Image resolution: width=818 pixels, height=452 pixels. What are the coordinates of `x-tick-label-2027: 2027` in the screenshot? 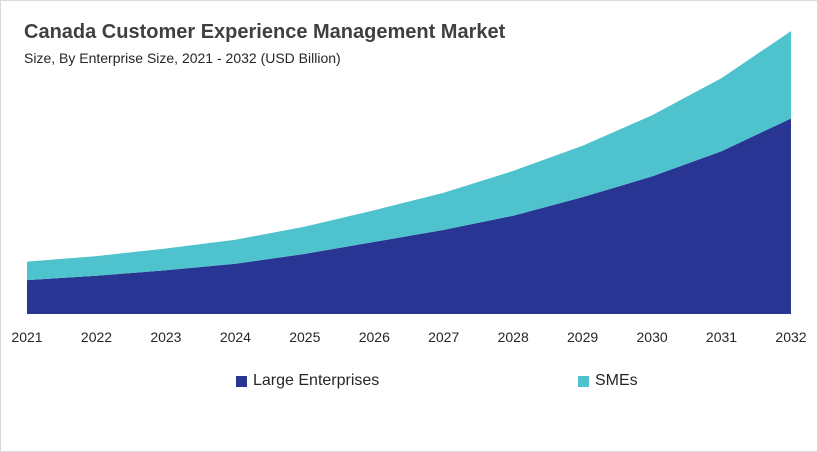 It's located at (443, 337).